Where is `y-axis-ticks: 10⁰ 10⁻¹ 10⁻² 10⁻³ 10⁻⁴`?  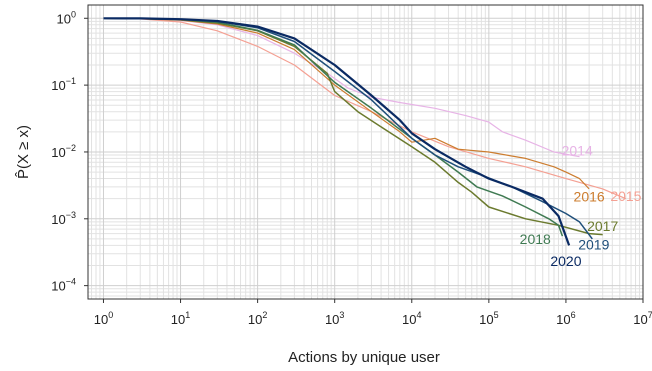 y-axis-ticks: 10⁰ 10⁻¹ 10⁻² 10⁻³ 10⁻⁴ is located at coordinates (69, 151).